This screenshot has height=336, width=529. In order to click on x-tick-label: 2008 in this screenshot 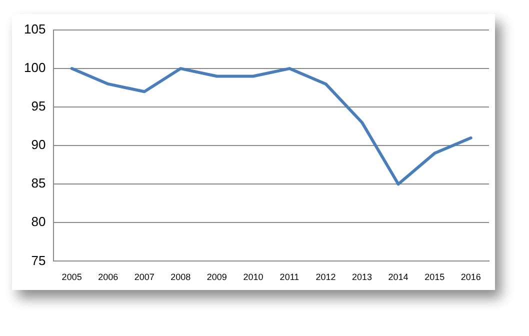, I will do `click(180, 277)`.